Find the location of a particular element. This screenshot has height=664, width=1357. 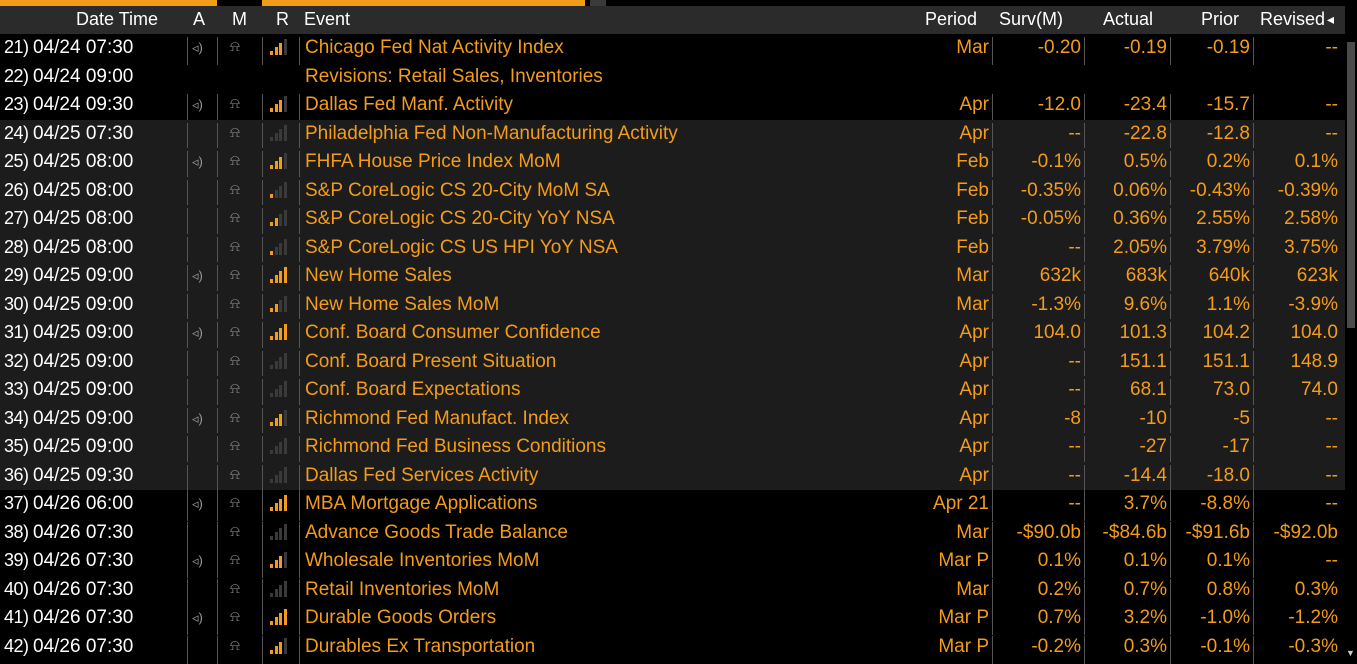

scroll-down-arrow-icon: ▼ is located at coordinates (1350, 653).